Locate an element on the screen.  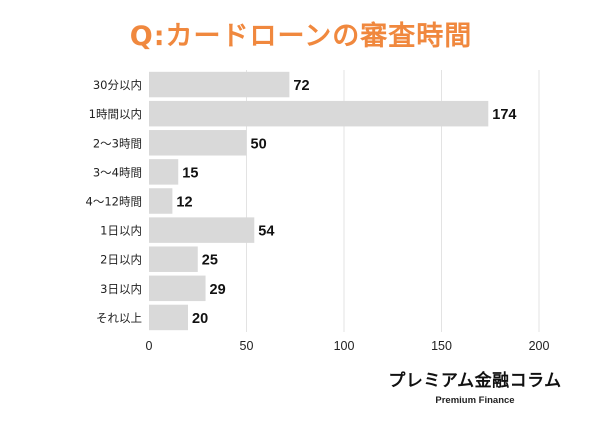
category-label: 1時間以内 is located at coordinates (115, 114).